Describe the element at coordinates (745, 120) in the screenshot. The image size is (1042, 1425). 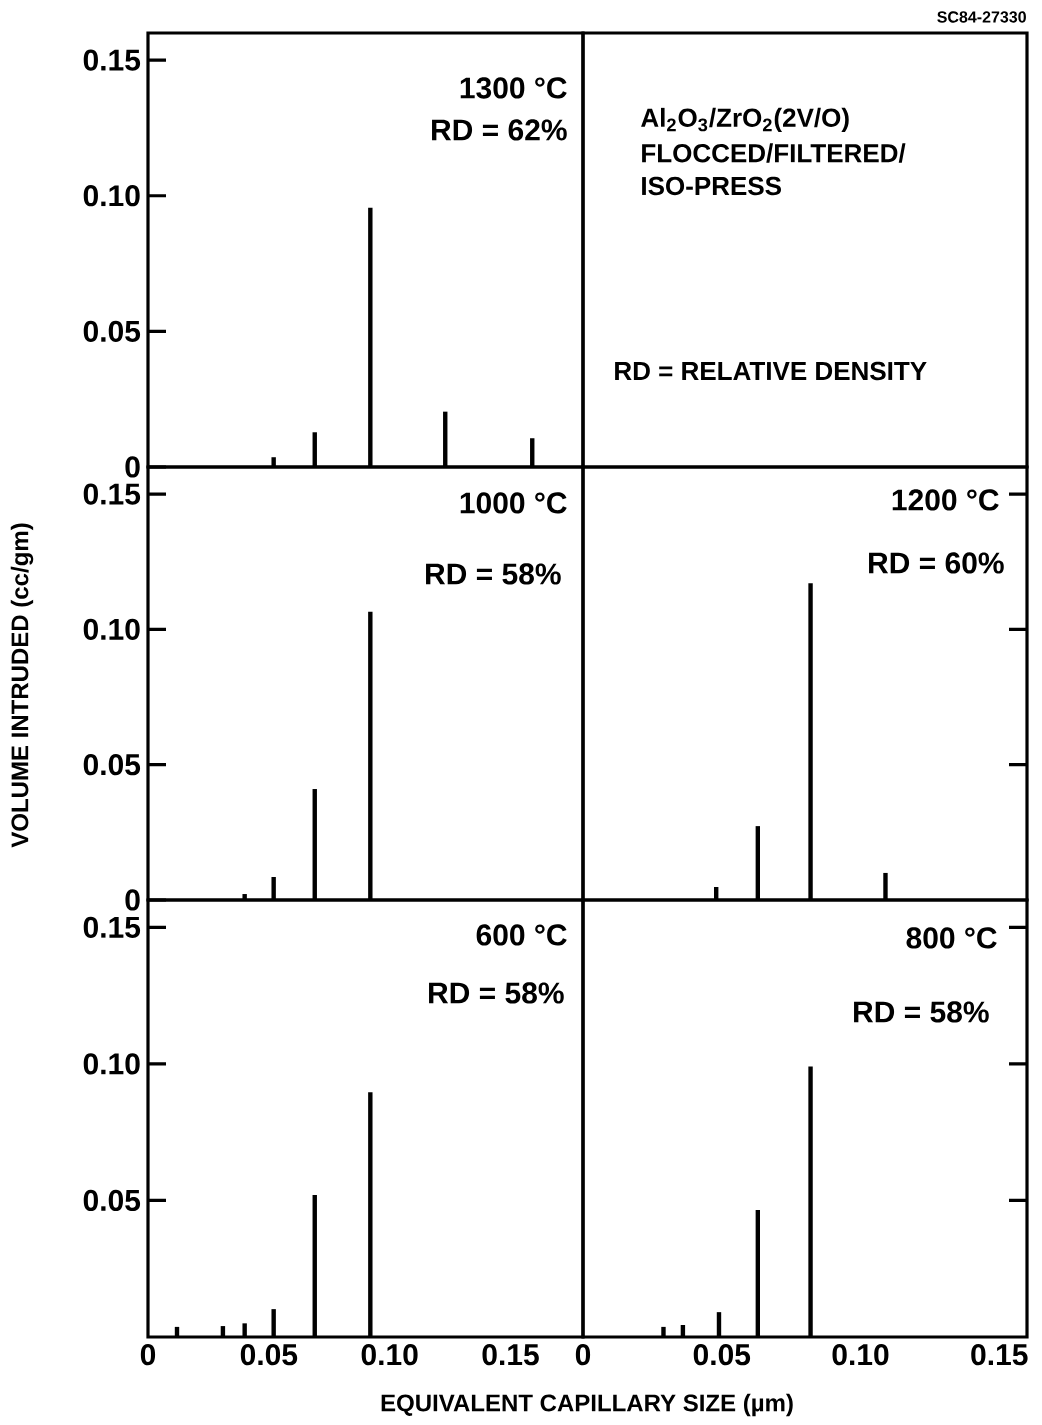
I see `text: Al$_{2}$O$_{3}$/ZrO$_{2}$(2V/O)` at that location.